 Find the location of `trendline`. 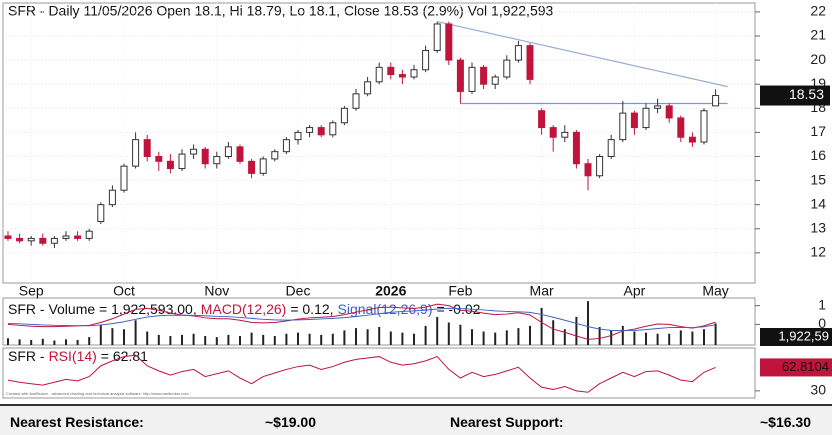

trendline is located at coordinates (582, 54).